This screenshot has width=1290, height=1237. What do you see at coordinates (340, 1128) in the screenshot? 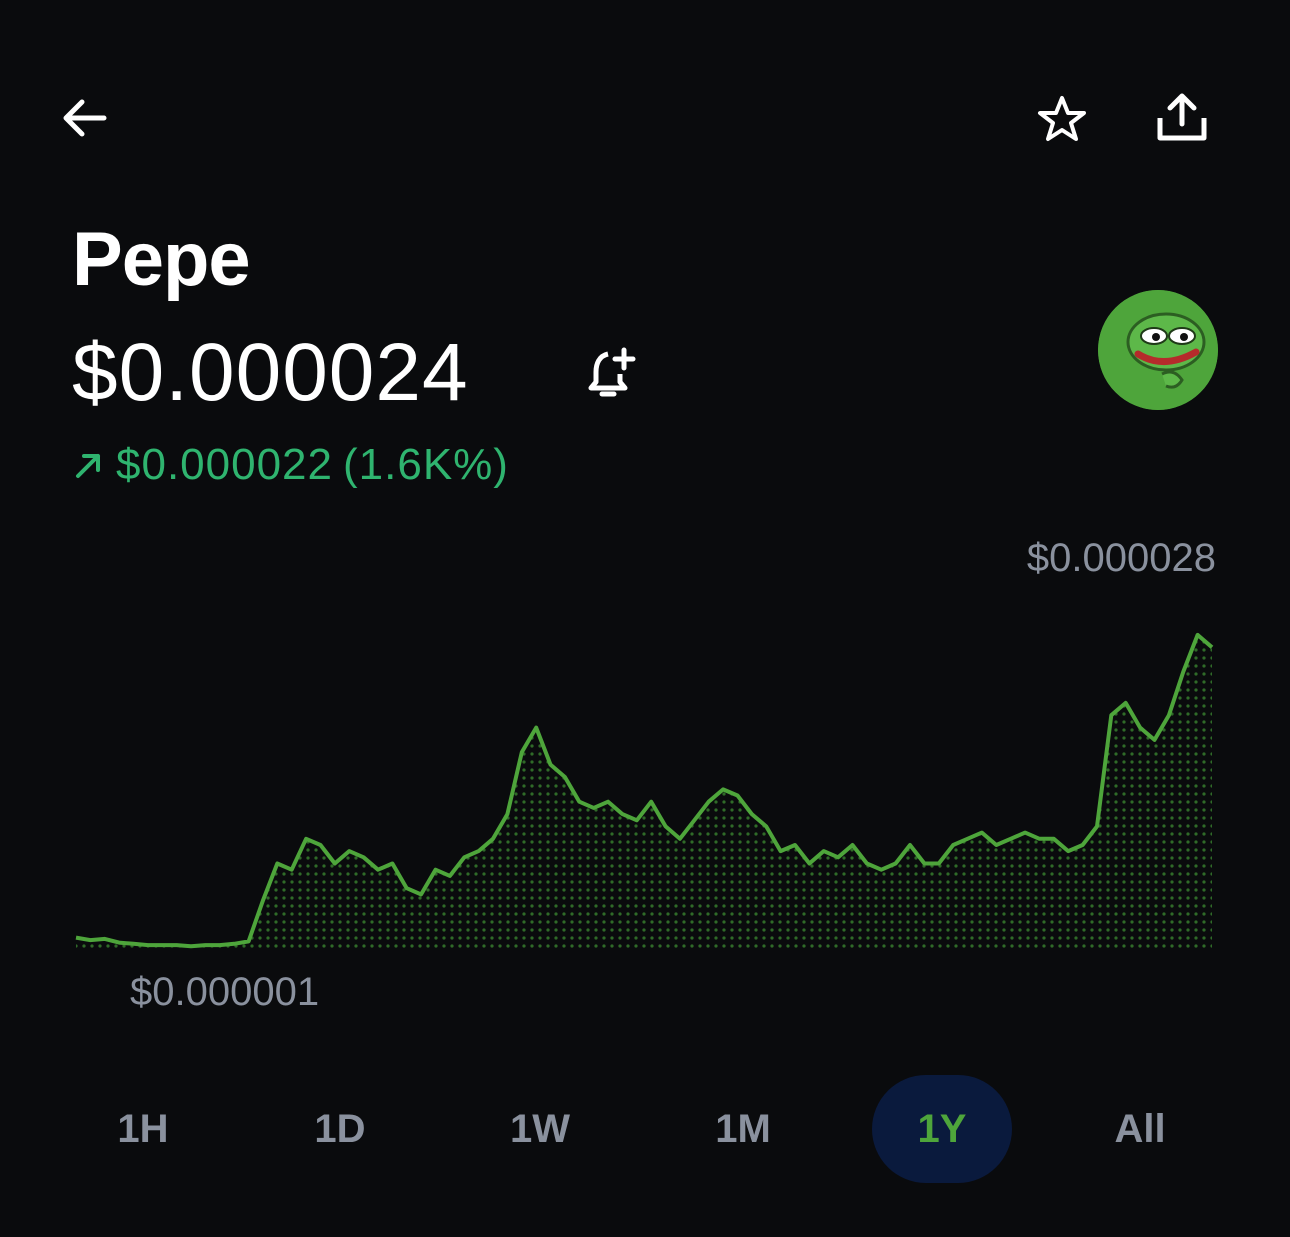
I see `range-1d: 1D` at bounding box center [340, 1128].